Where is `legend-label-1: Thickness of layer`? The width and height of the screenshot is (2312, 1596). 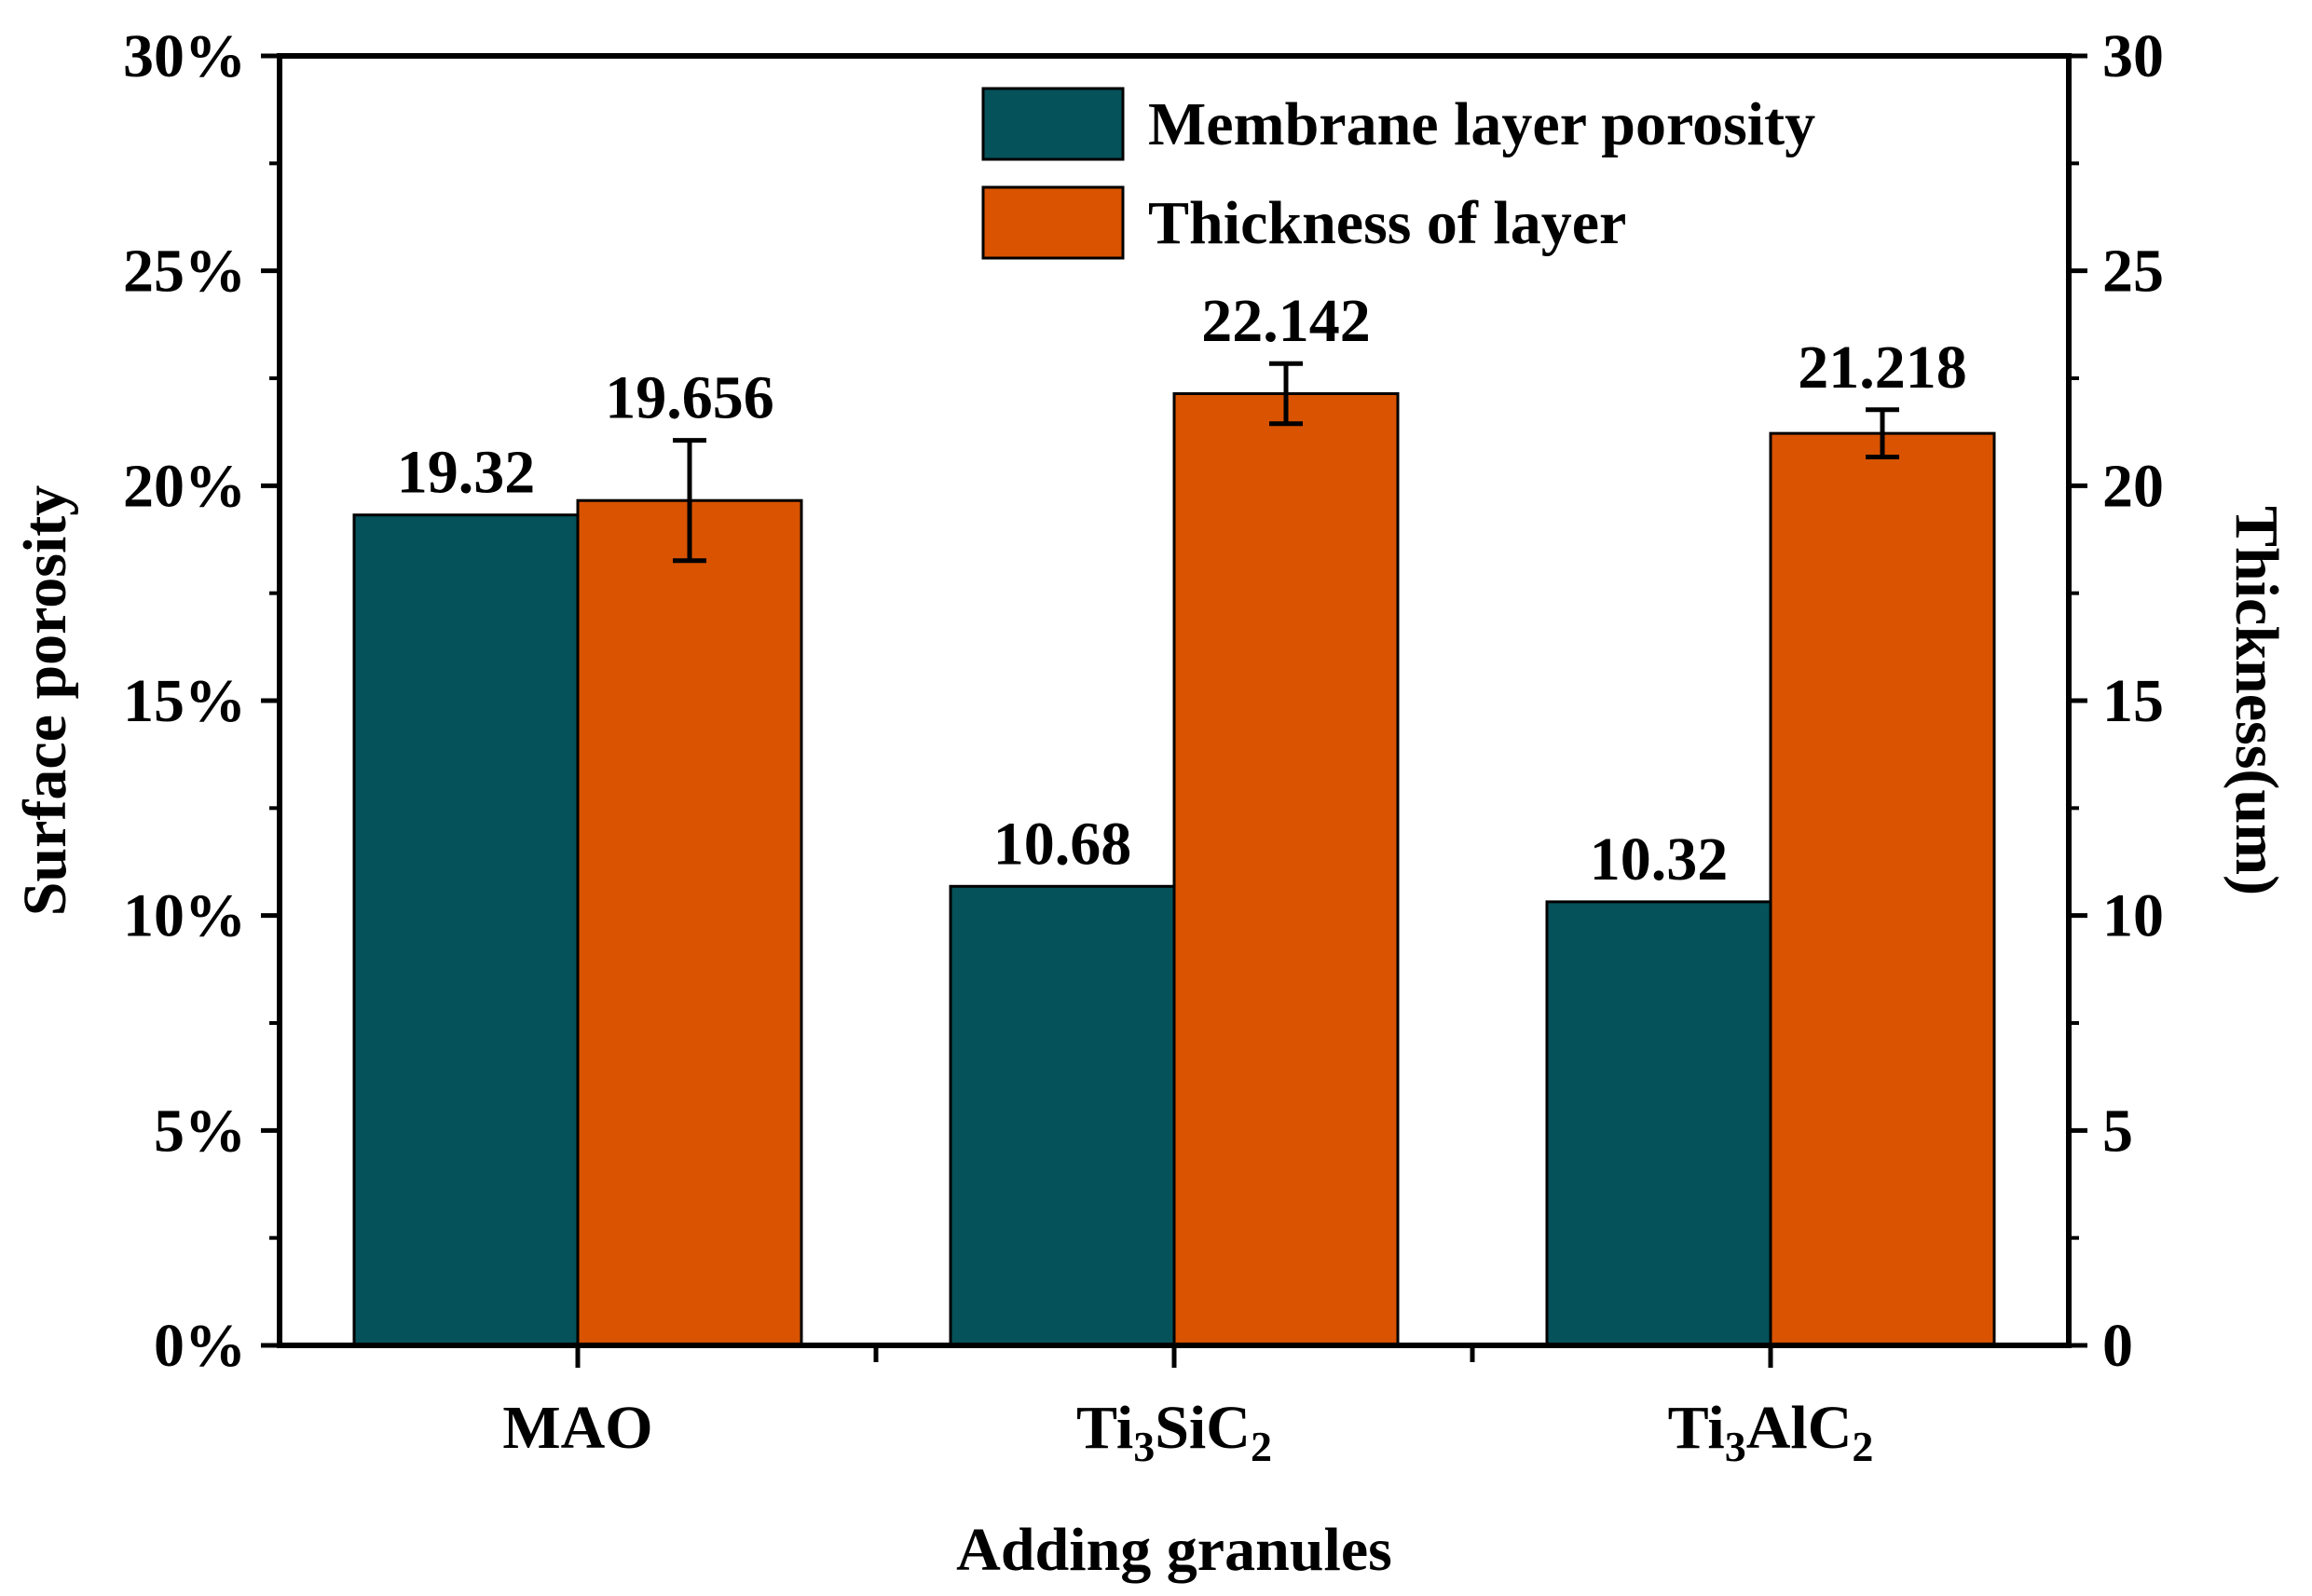 legend-label-1: Thickness of layer is located at coordinates (1387, 223).